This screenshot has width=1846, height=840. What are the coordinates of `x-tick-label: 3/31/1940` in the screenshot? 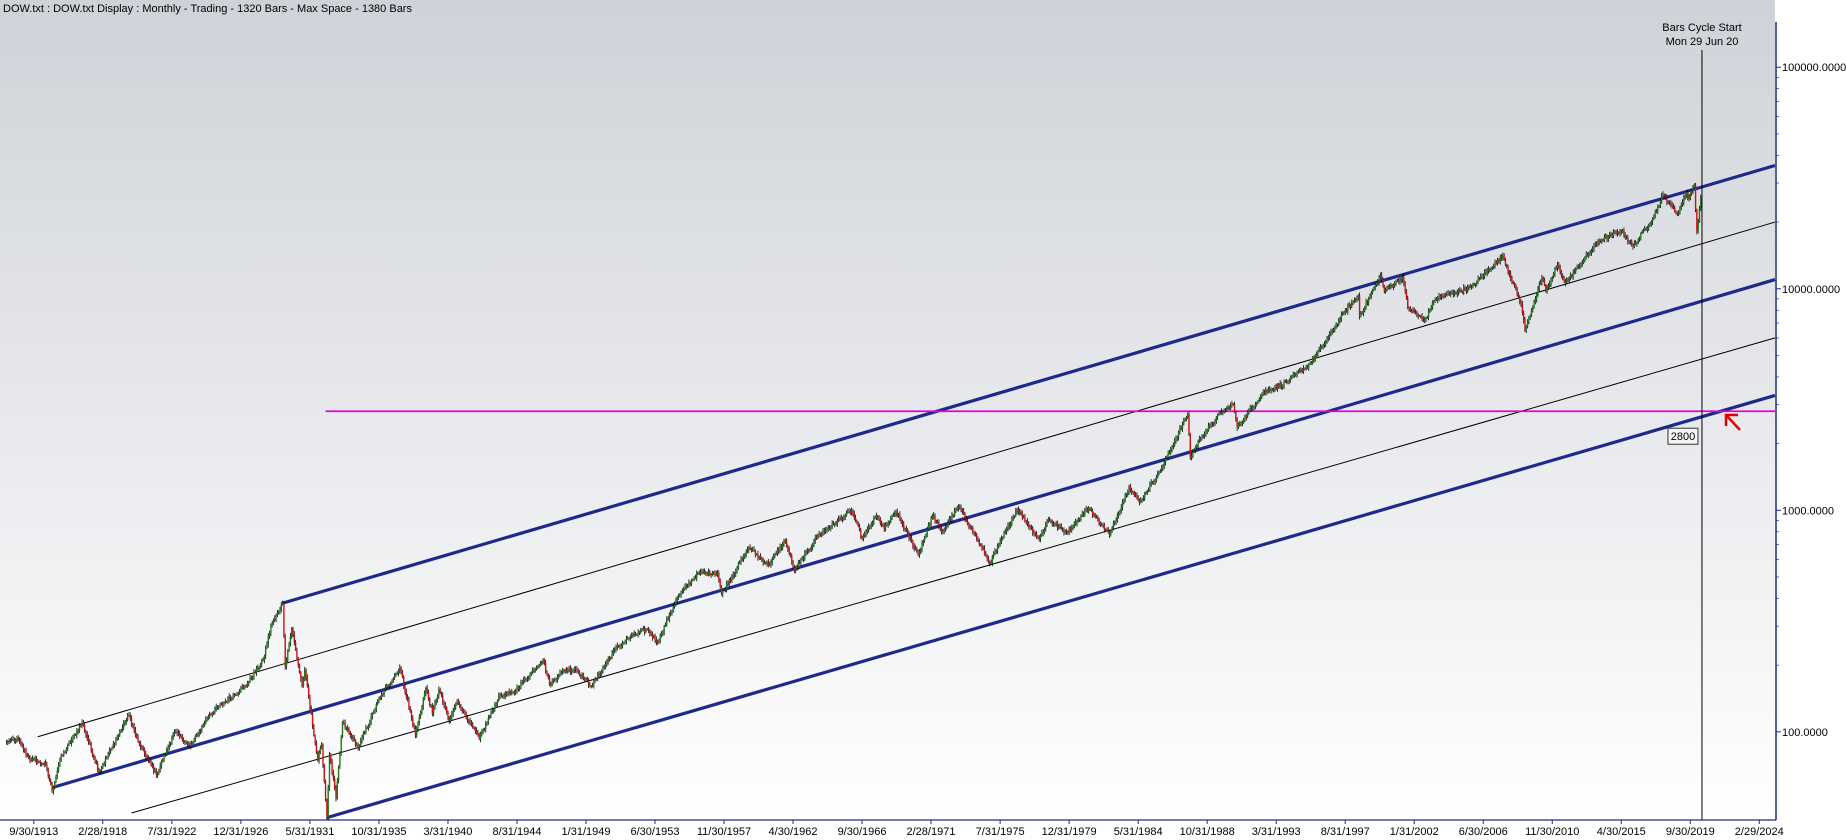 It's located at (447, 832).